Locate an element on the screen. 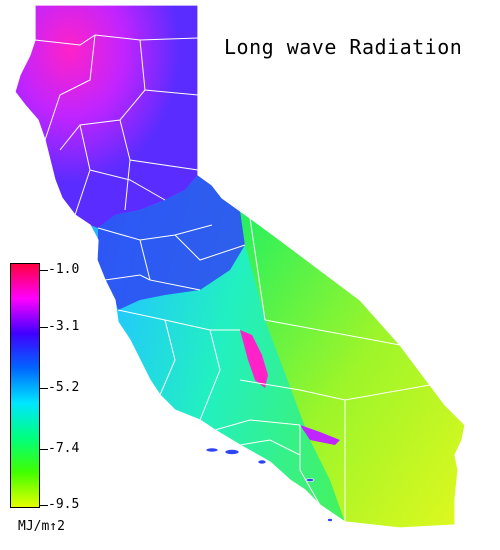 This screenshot has width=500, height=550. channel-islands is located at coordinates (269, 484).